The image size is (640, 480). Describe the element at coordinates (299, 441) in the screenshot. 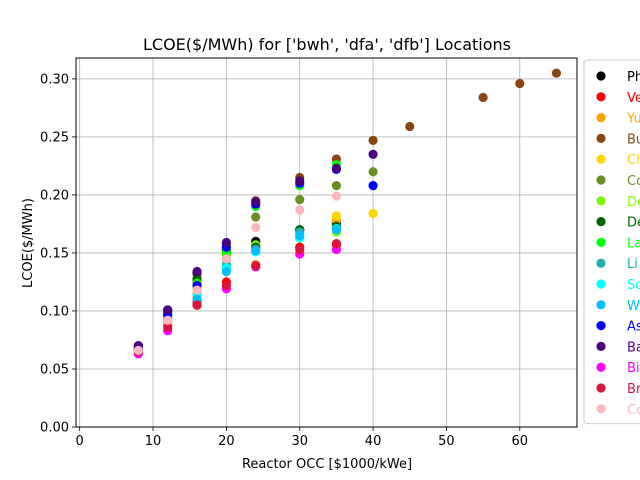

I see `x-tick-label: 30` at that location.